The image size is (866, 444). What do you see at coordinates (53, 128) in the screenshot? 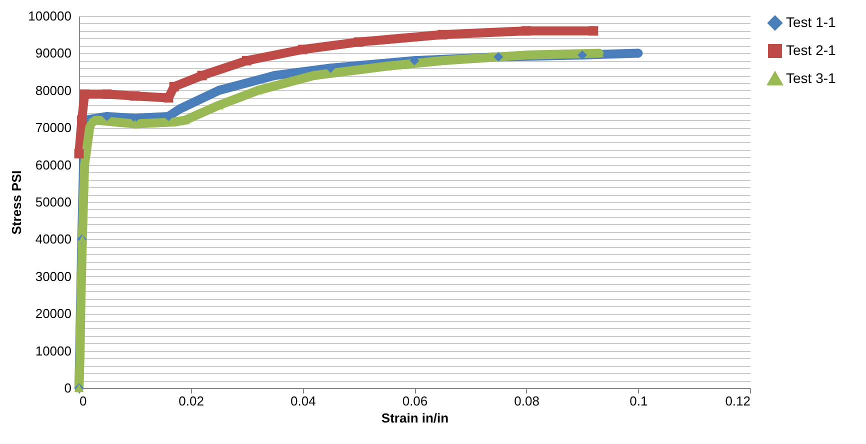
I see `y-tick-label: 70000` at bounding box center [53, 128].